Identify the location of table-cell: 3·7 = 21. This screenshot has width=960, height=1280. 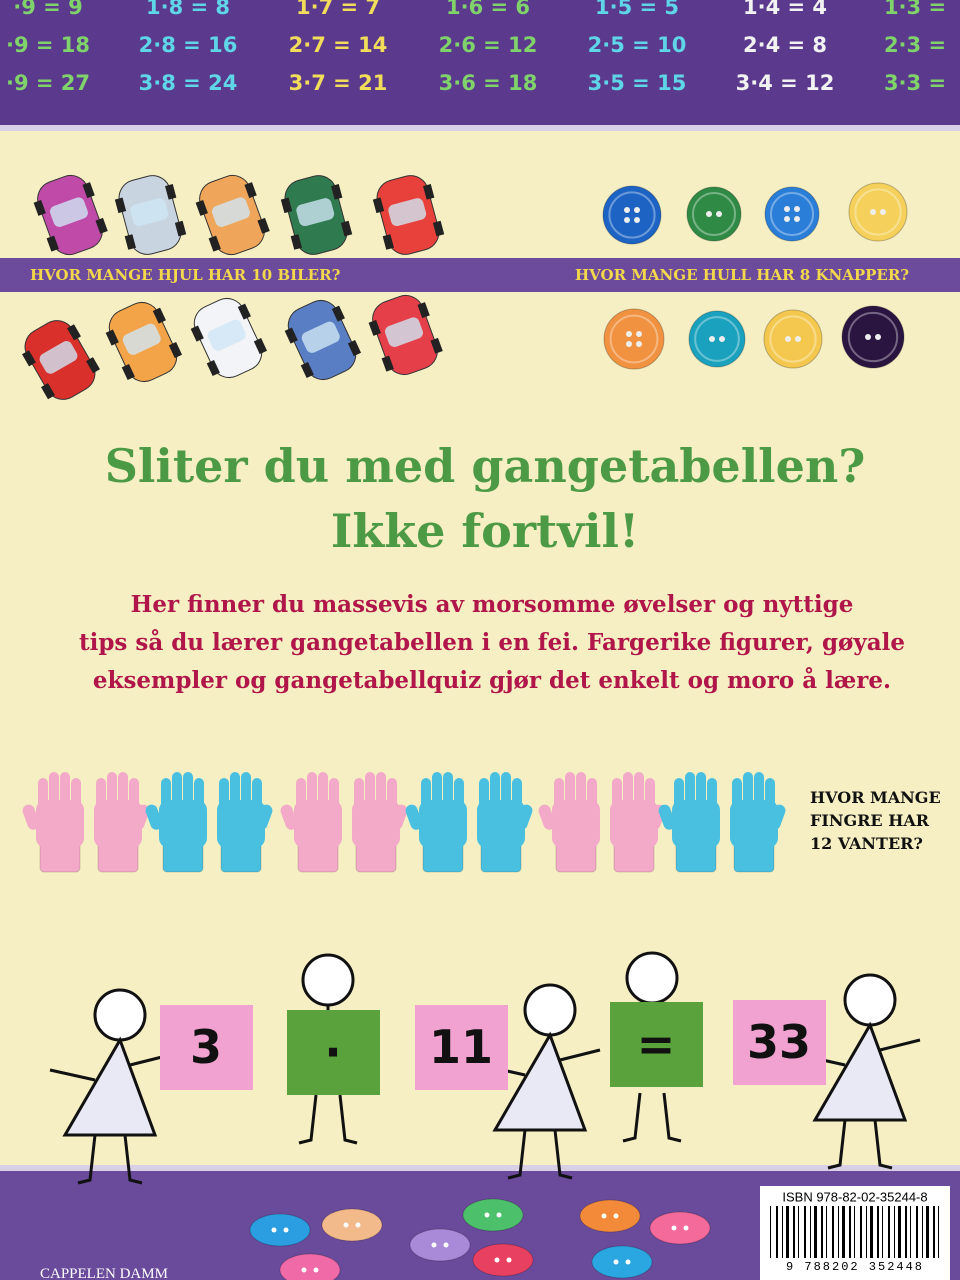
(338, 83).